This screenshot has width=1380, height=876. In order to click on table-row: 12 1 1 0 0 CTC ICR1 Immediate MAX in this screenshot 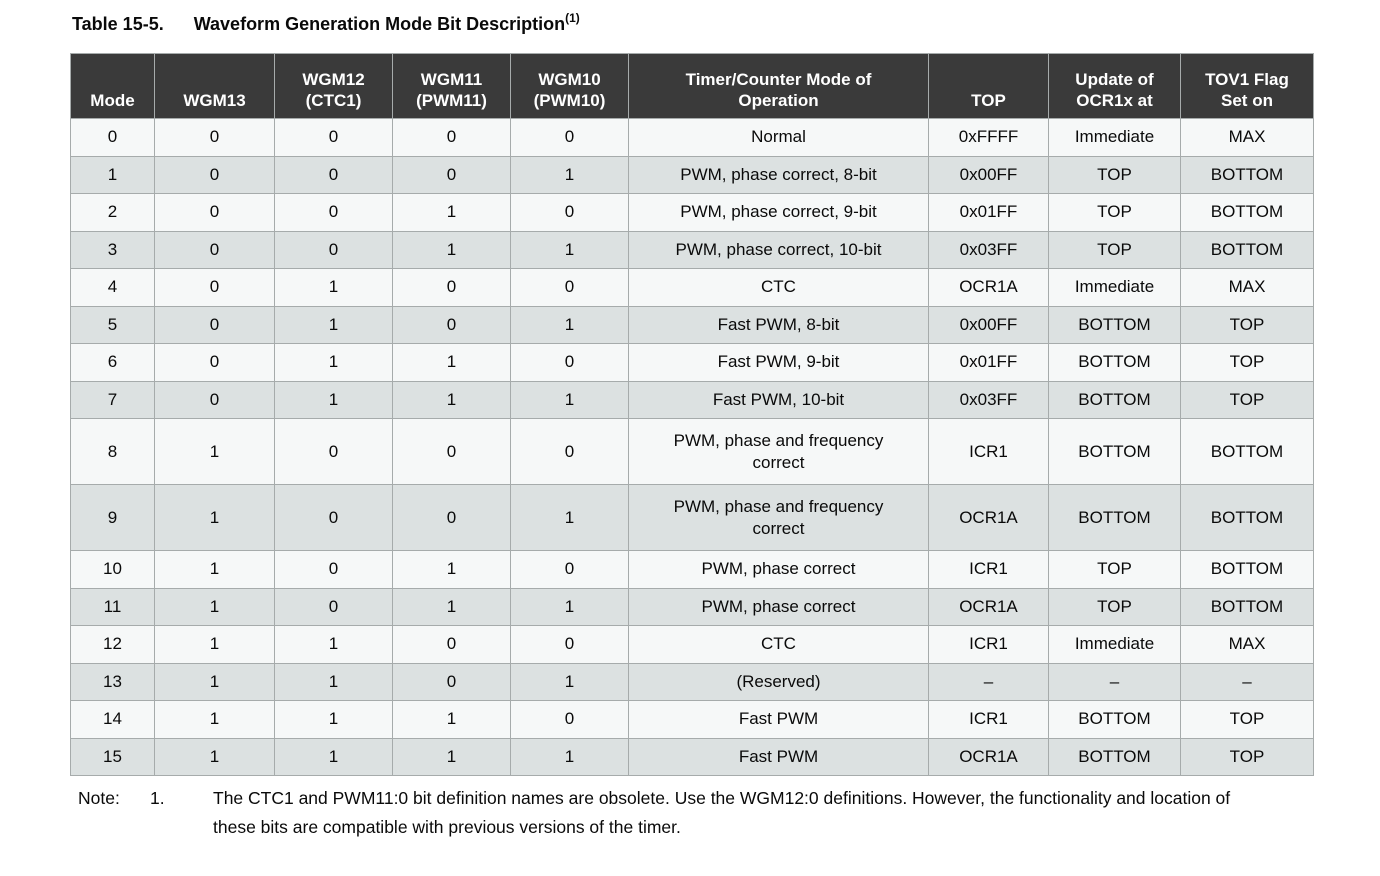, I will do `click(692, 644)`.